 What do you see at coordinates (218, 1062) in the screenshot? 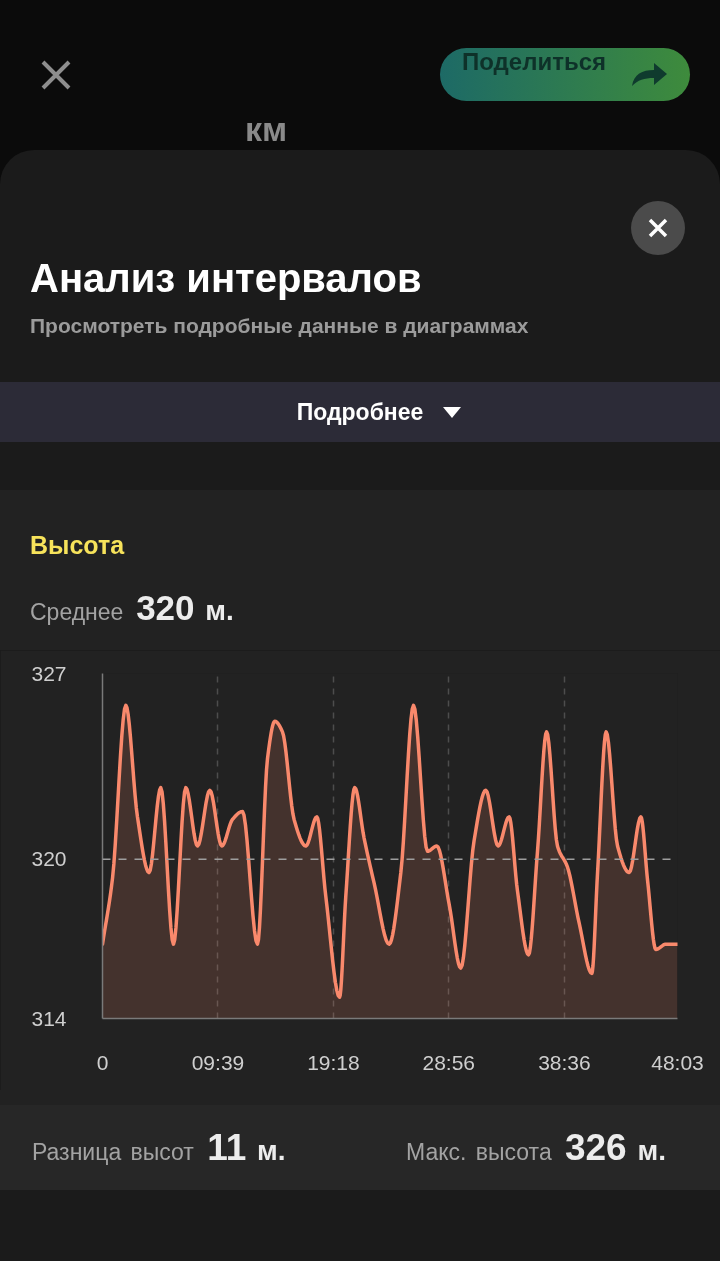
I see `x-tick-label: 09:39` at bounding box center [218, 1062].